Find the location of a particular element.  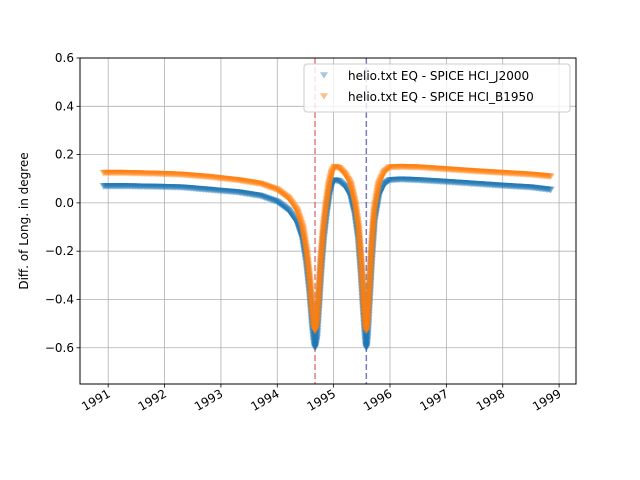

legend-box is located at coordinates (437, 88).